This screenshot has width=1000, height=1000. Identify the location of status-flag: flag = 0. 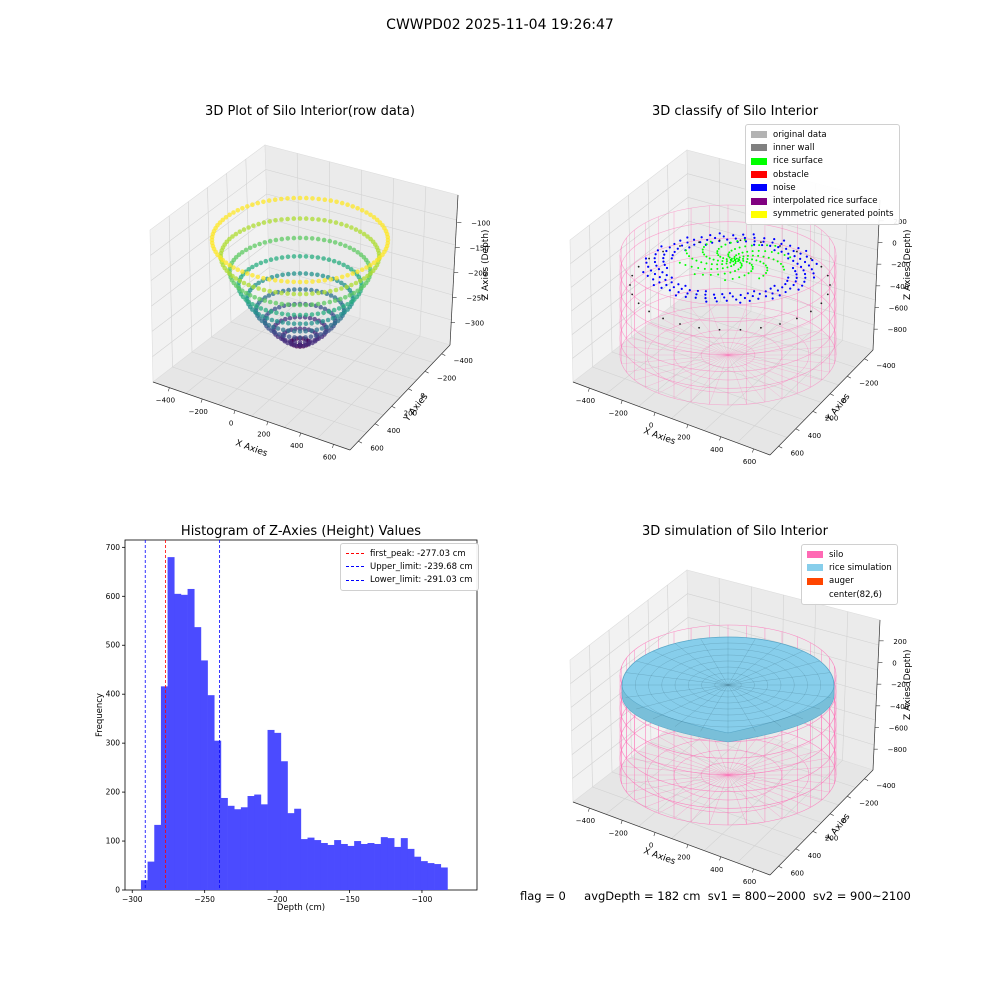
(543, 896).